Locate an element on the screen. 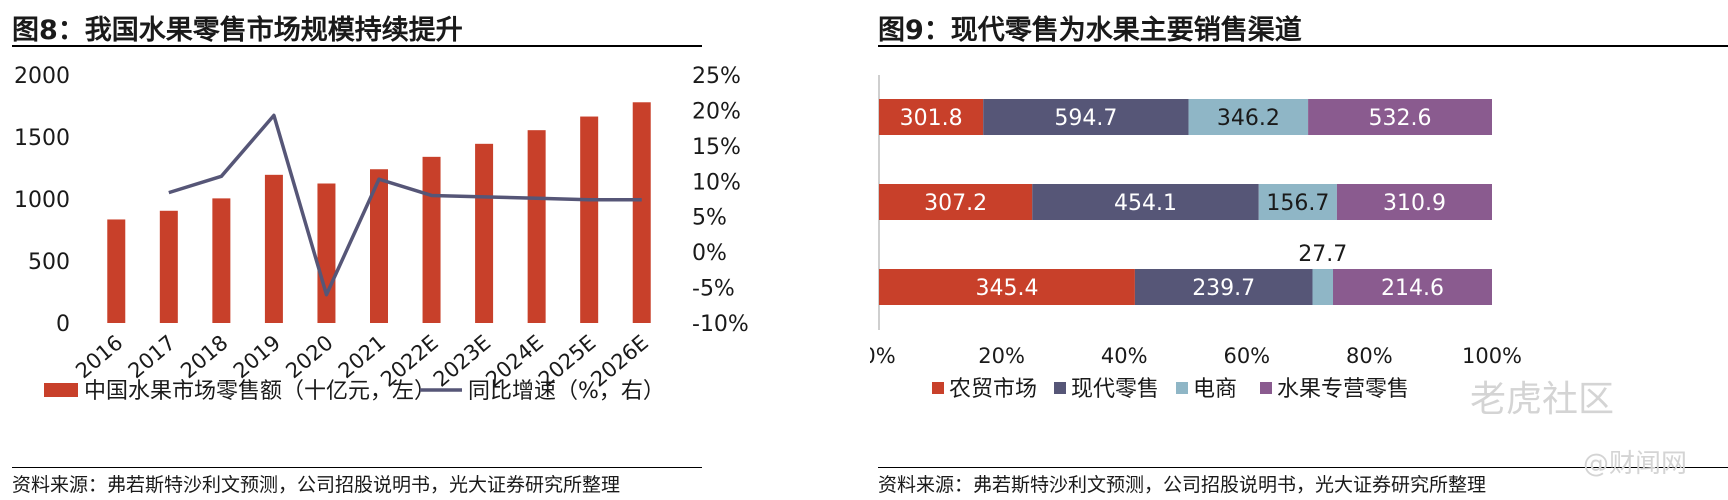 Image resolution: width=1728 pixels, height=500 pixels. x-tick-label: 40% is located at coordinates (1124, 356).